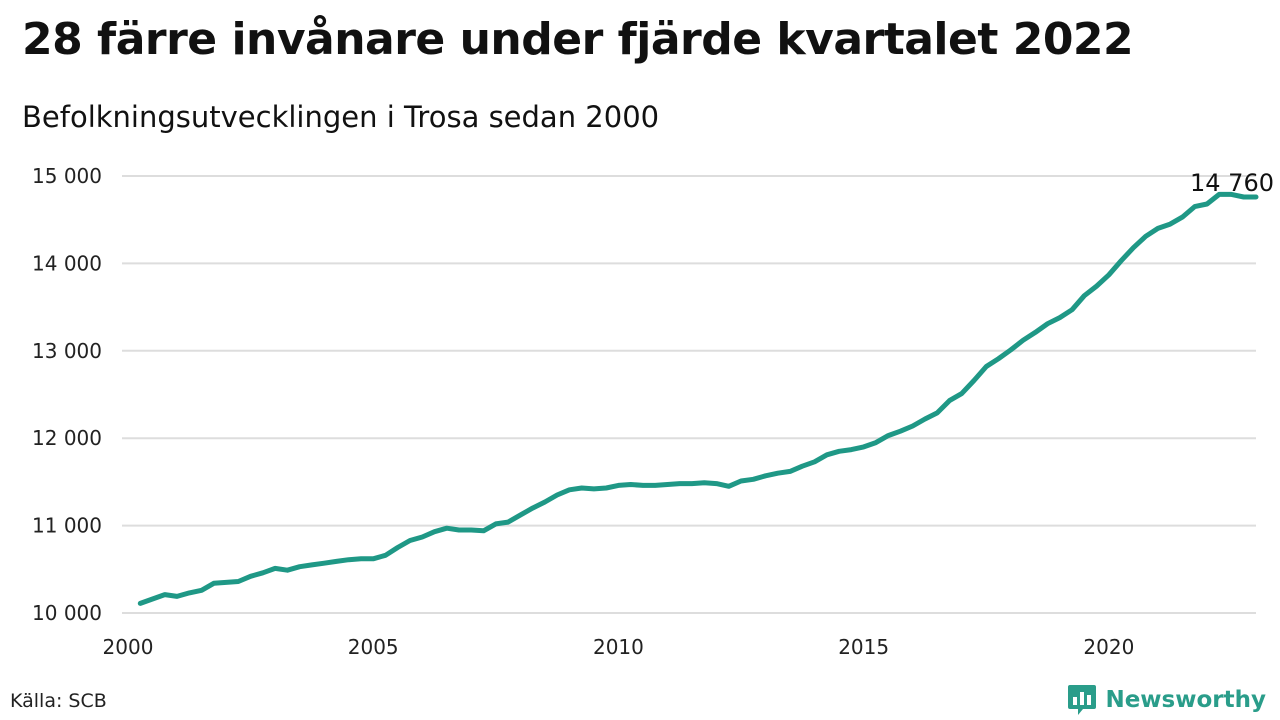 The width and height of the screenshot is (1280, 720). I want to click on y-tick-label: 11 000, so click(67, 526).